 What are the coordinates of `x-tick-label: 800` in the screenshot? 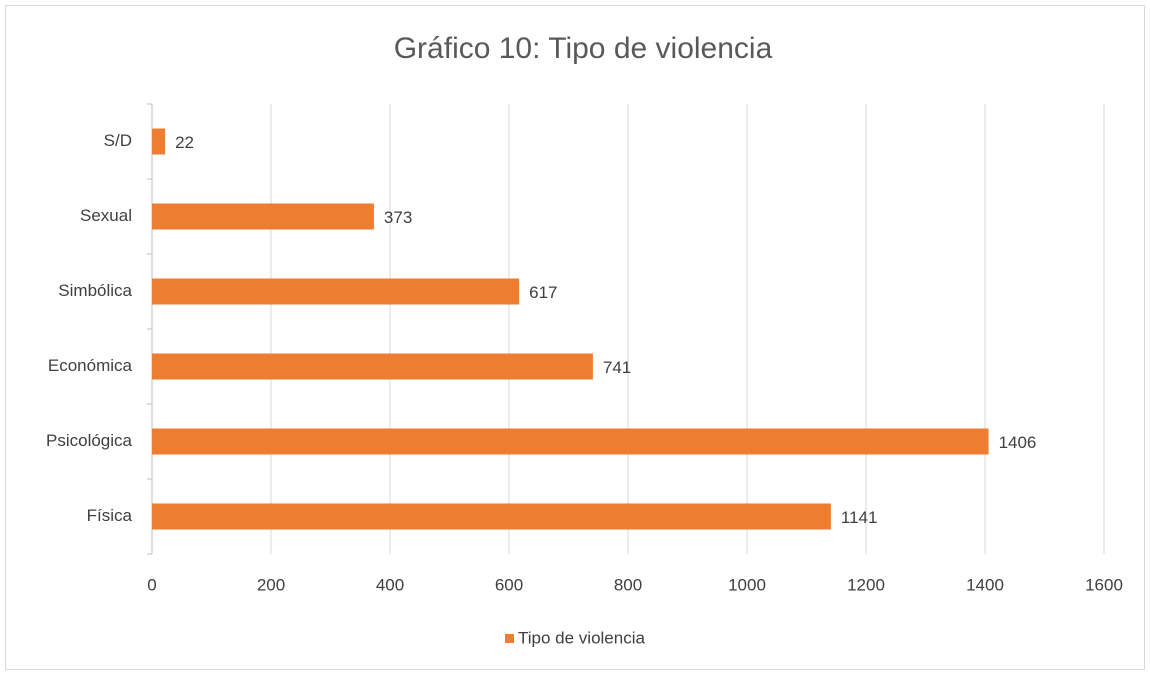 It's located at (628, 584).